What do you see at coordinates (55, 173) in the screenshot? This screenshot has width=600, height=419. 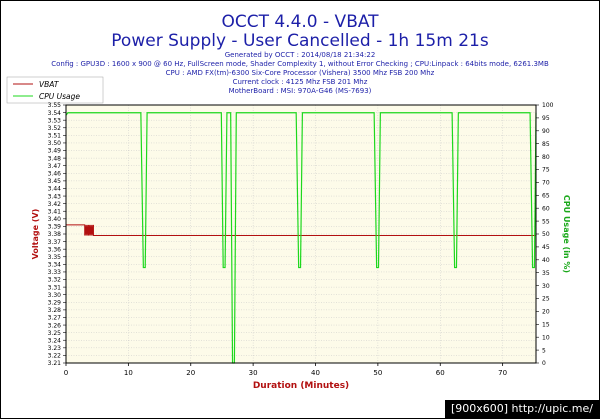 I see `y-left-tick-label: 3.46` at bounding box center [55, 173].